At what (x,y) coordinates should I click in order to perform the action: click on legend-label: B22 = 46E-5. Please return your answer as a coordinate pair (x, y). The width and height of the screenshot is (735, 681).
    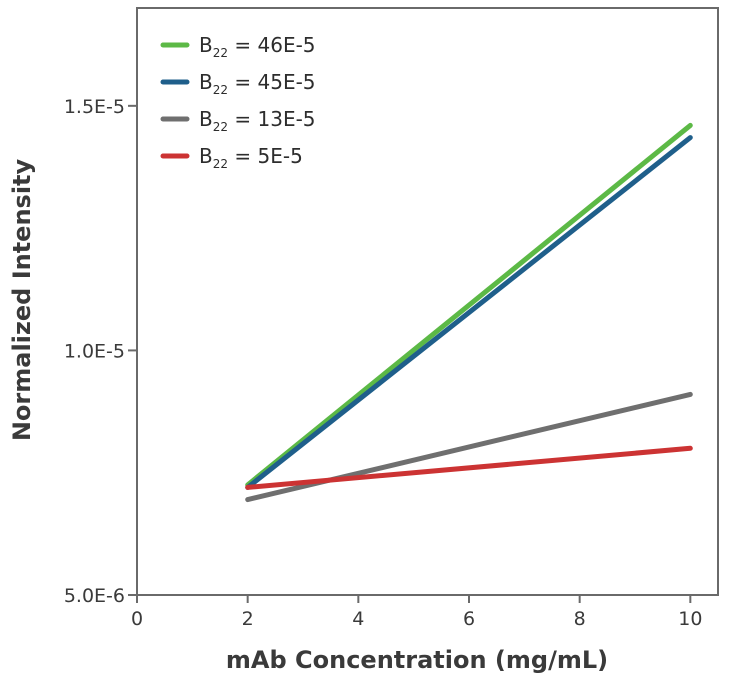
    Looking at the image, I should click on (257, 46).